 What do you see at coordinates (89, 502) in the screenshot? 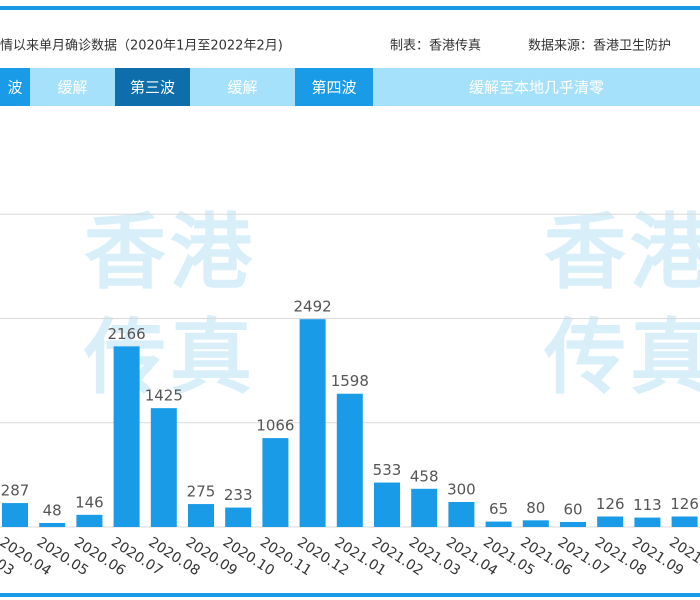
I see `value-label: 146` at bounding box center [89, 502].